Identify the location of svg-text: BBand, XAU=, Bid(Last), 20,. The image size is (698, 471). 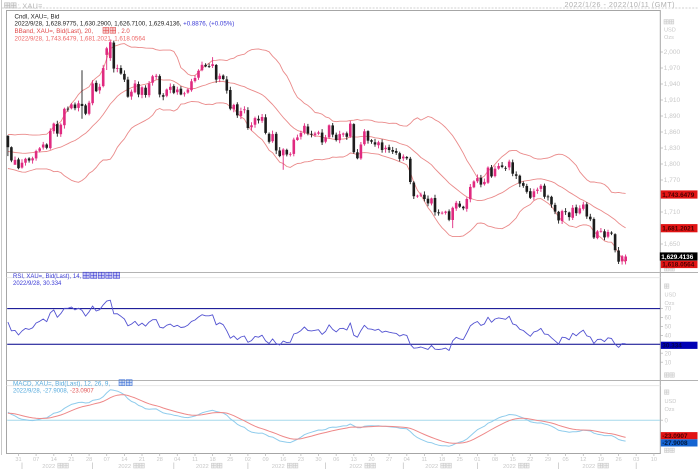
(54, 31).